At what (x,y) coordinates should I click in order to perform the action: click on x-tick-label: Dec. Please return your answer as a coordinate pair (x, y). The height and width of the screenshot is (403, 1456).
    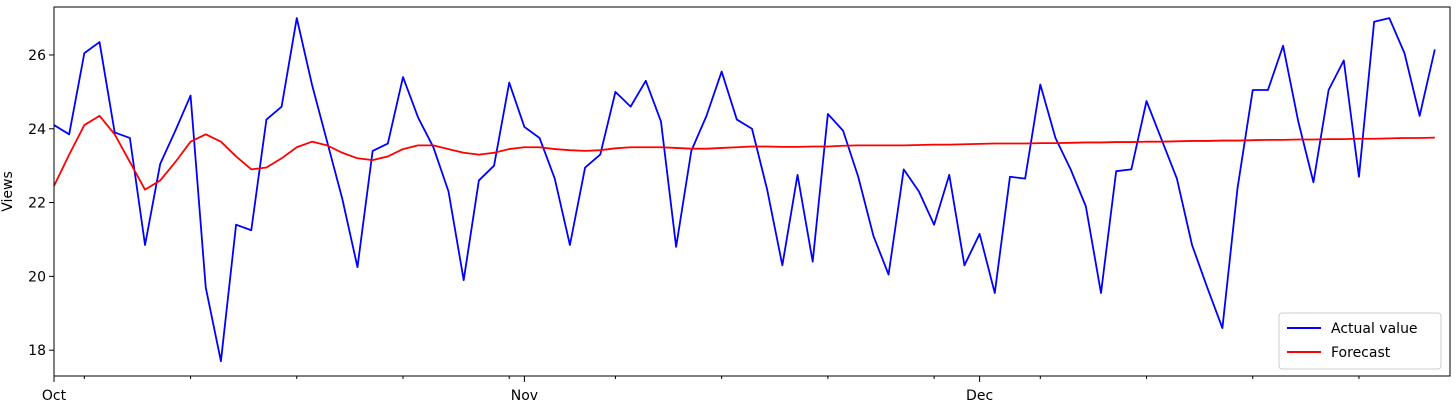
    Looking at the image, I should click on (979, 395).